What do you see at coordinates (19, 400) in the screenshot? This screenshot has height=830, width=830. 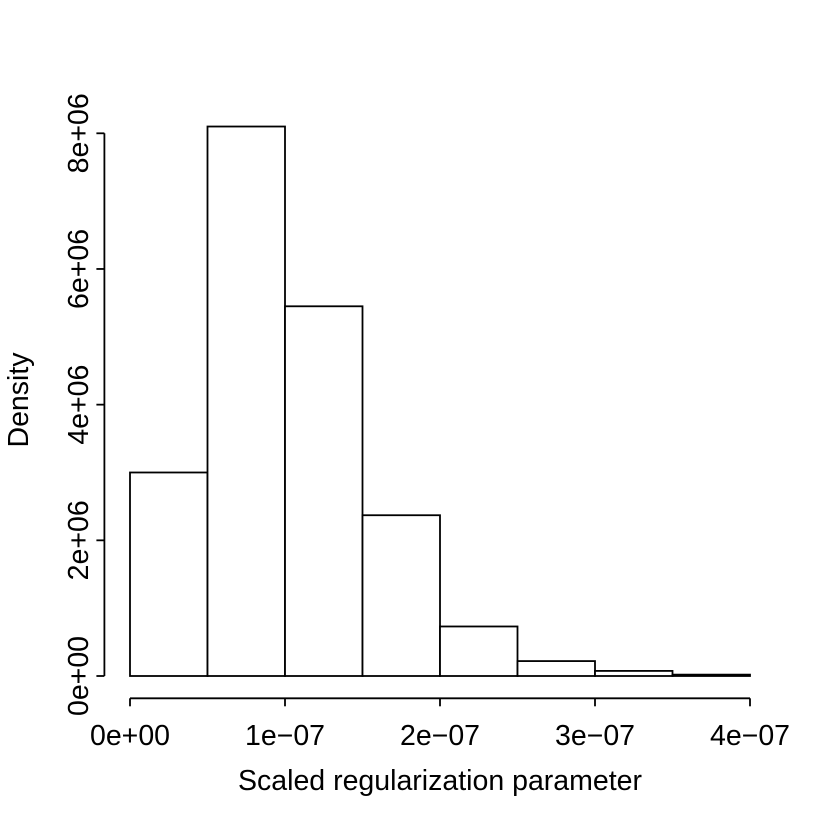 I see `y-axis-title: Density` at bounding box center [19, 400].